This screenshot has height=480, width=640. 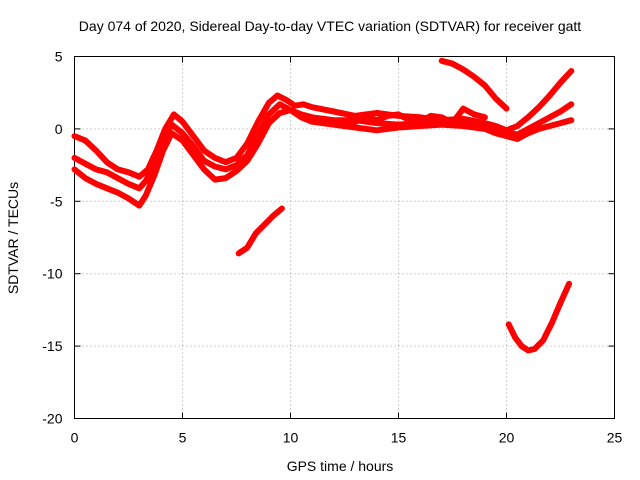 What do you see at coordinates (183, 438) in the screenshot?
I see `x-tick-label: 5` at bounding box center [183, 438].